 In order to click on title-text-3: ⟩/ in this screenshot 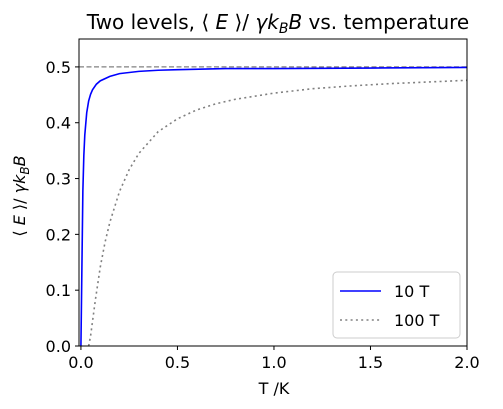, I will do `click(241, 22)`.